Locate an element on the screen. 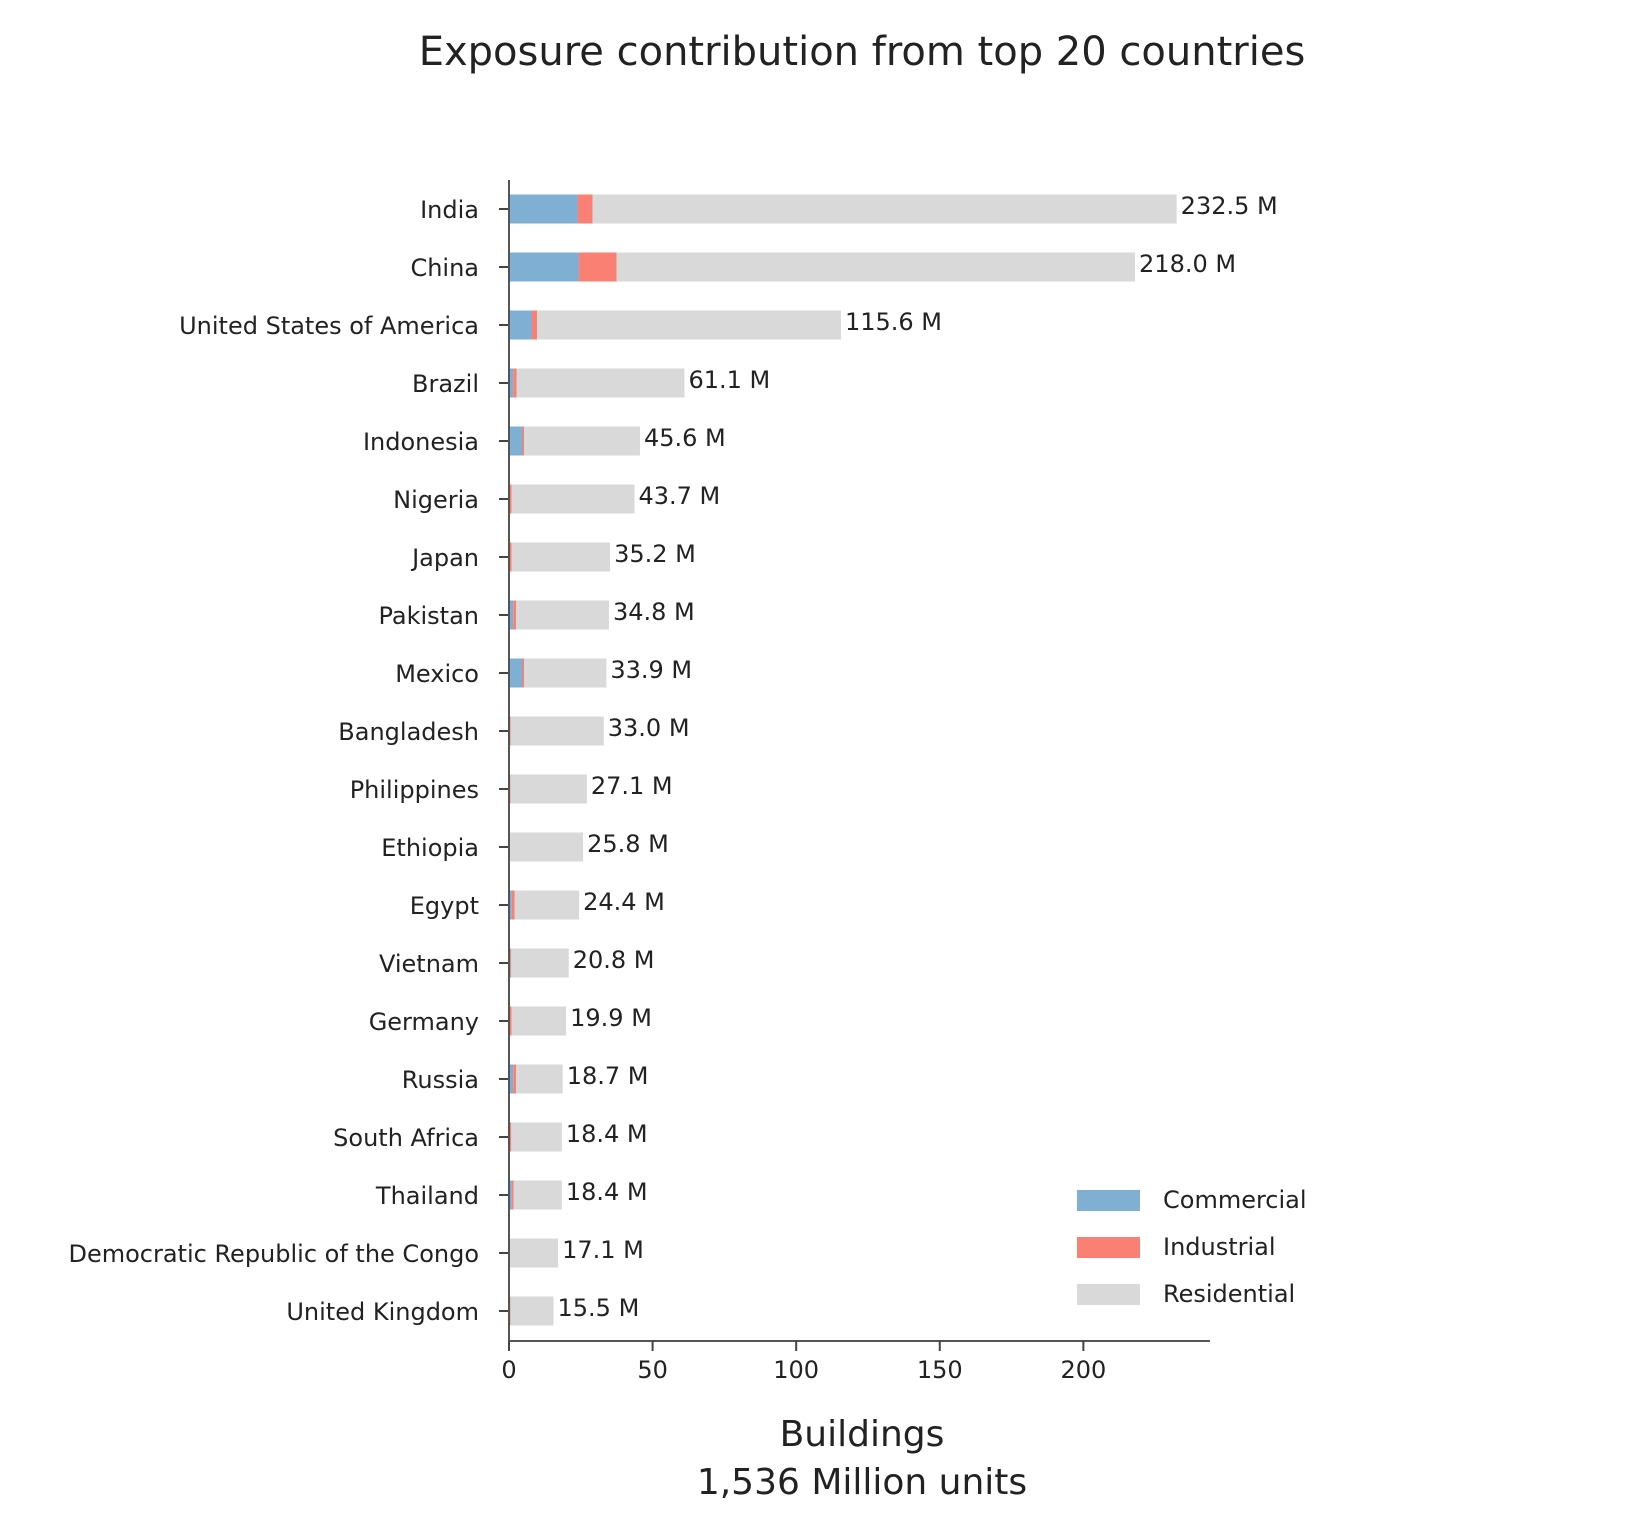  value-label: 218.0 M is located at coordinates (1187, 264).